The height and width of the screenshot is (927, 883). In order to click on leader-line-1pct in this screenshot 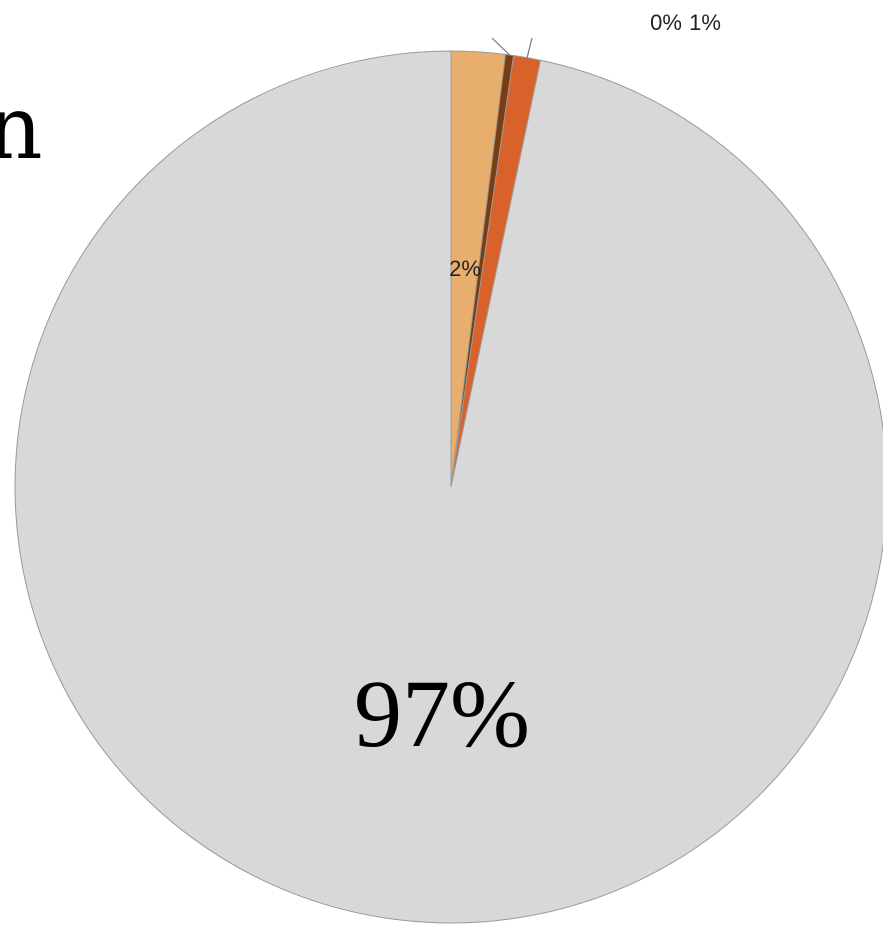, I will do `click(529, 47)`.